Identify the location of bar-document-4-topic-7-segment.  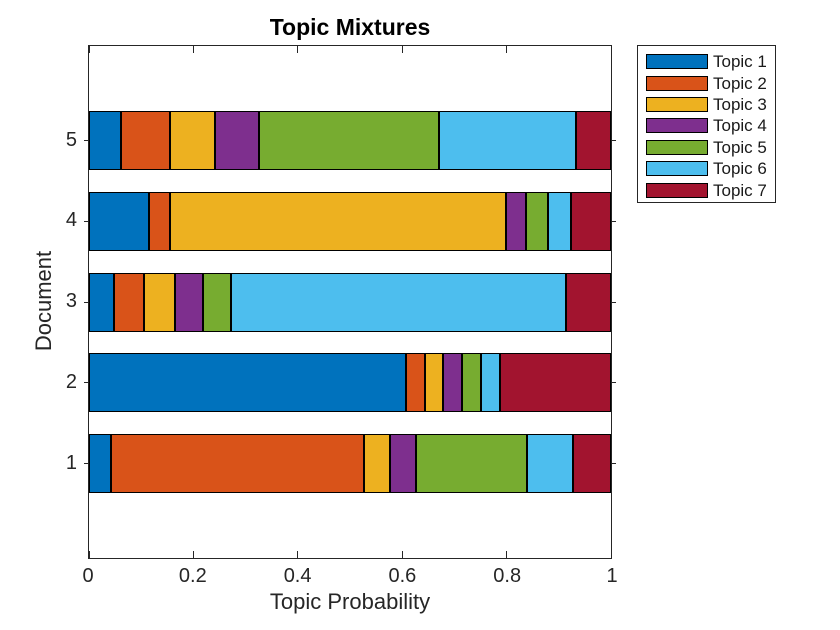
(591, 221).